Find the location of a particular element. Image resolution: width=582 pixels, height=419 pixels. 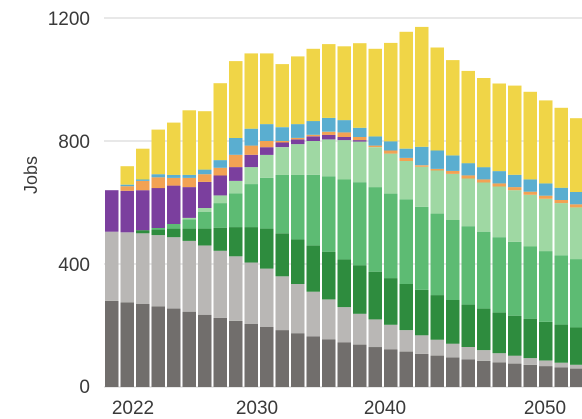

x-tick-label-2040: 2040 is located at coordinates (385, 408).